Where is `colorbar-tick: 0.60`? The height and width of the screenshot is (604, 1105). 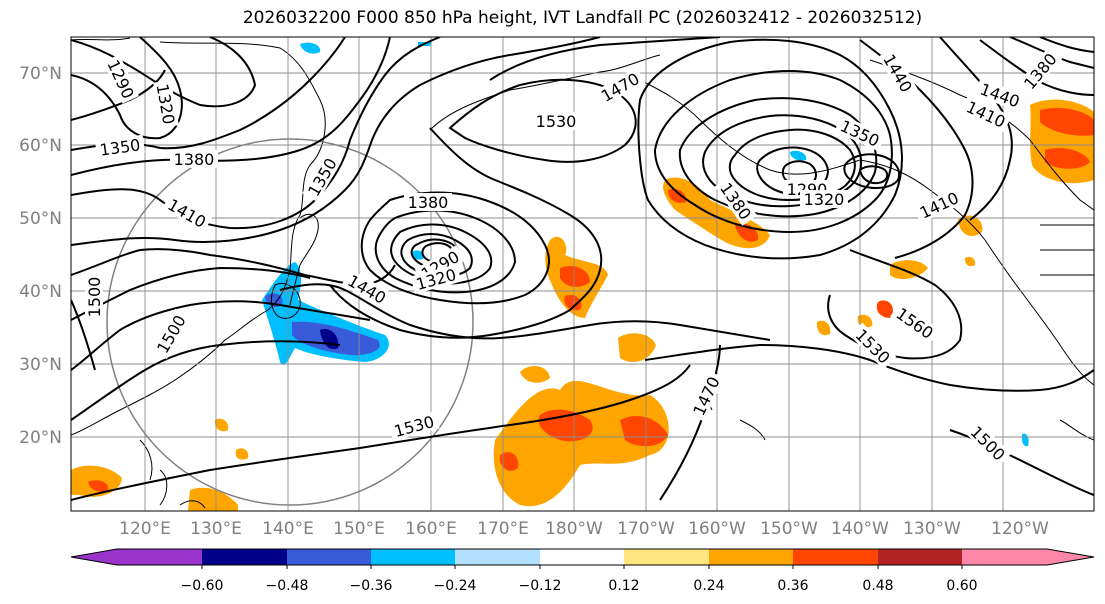 colorbar-tick: 0.60 is located at coordinates (961, 586).